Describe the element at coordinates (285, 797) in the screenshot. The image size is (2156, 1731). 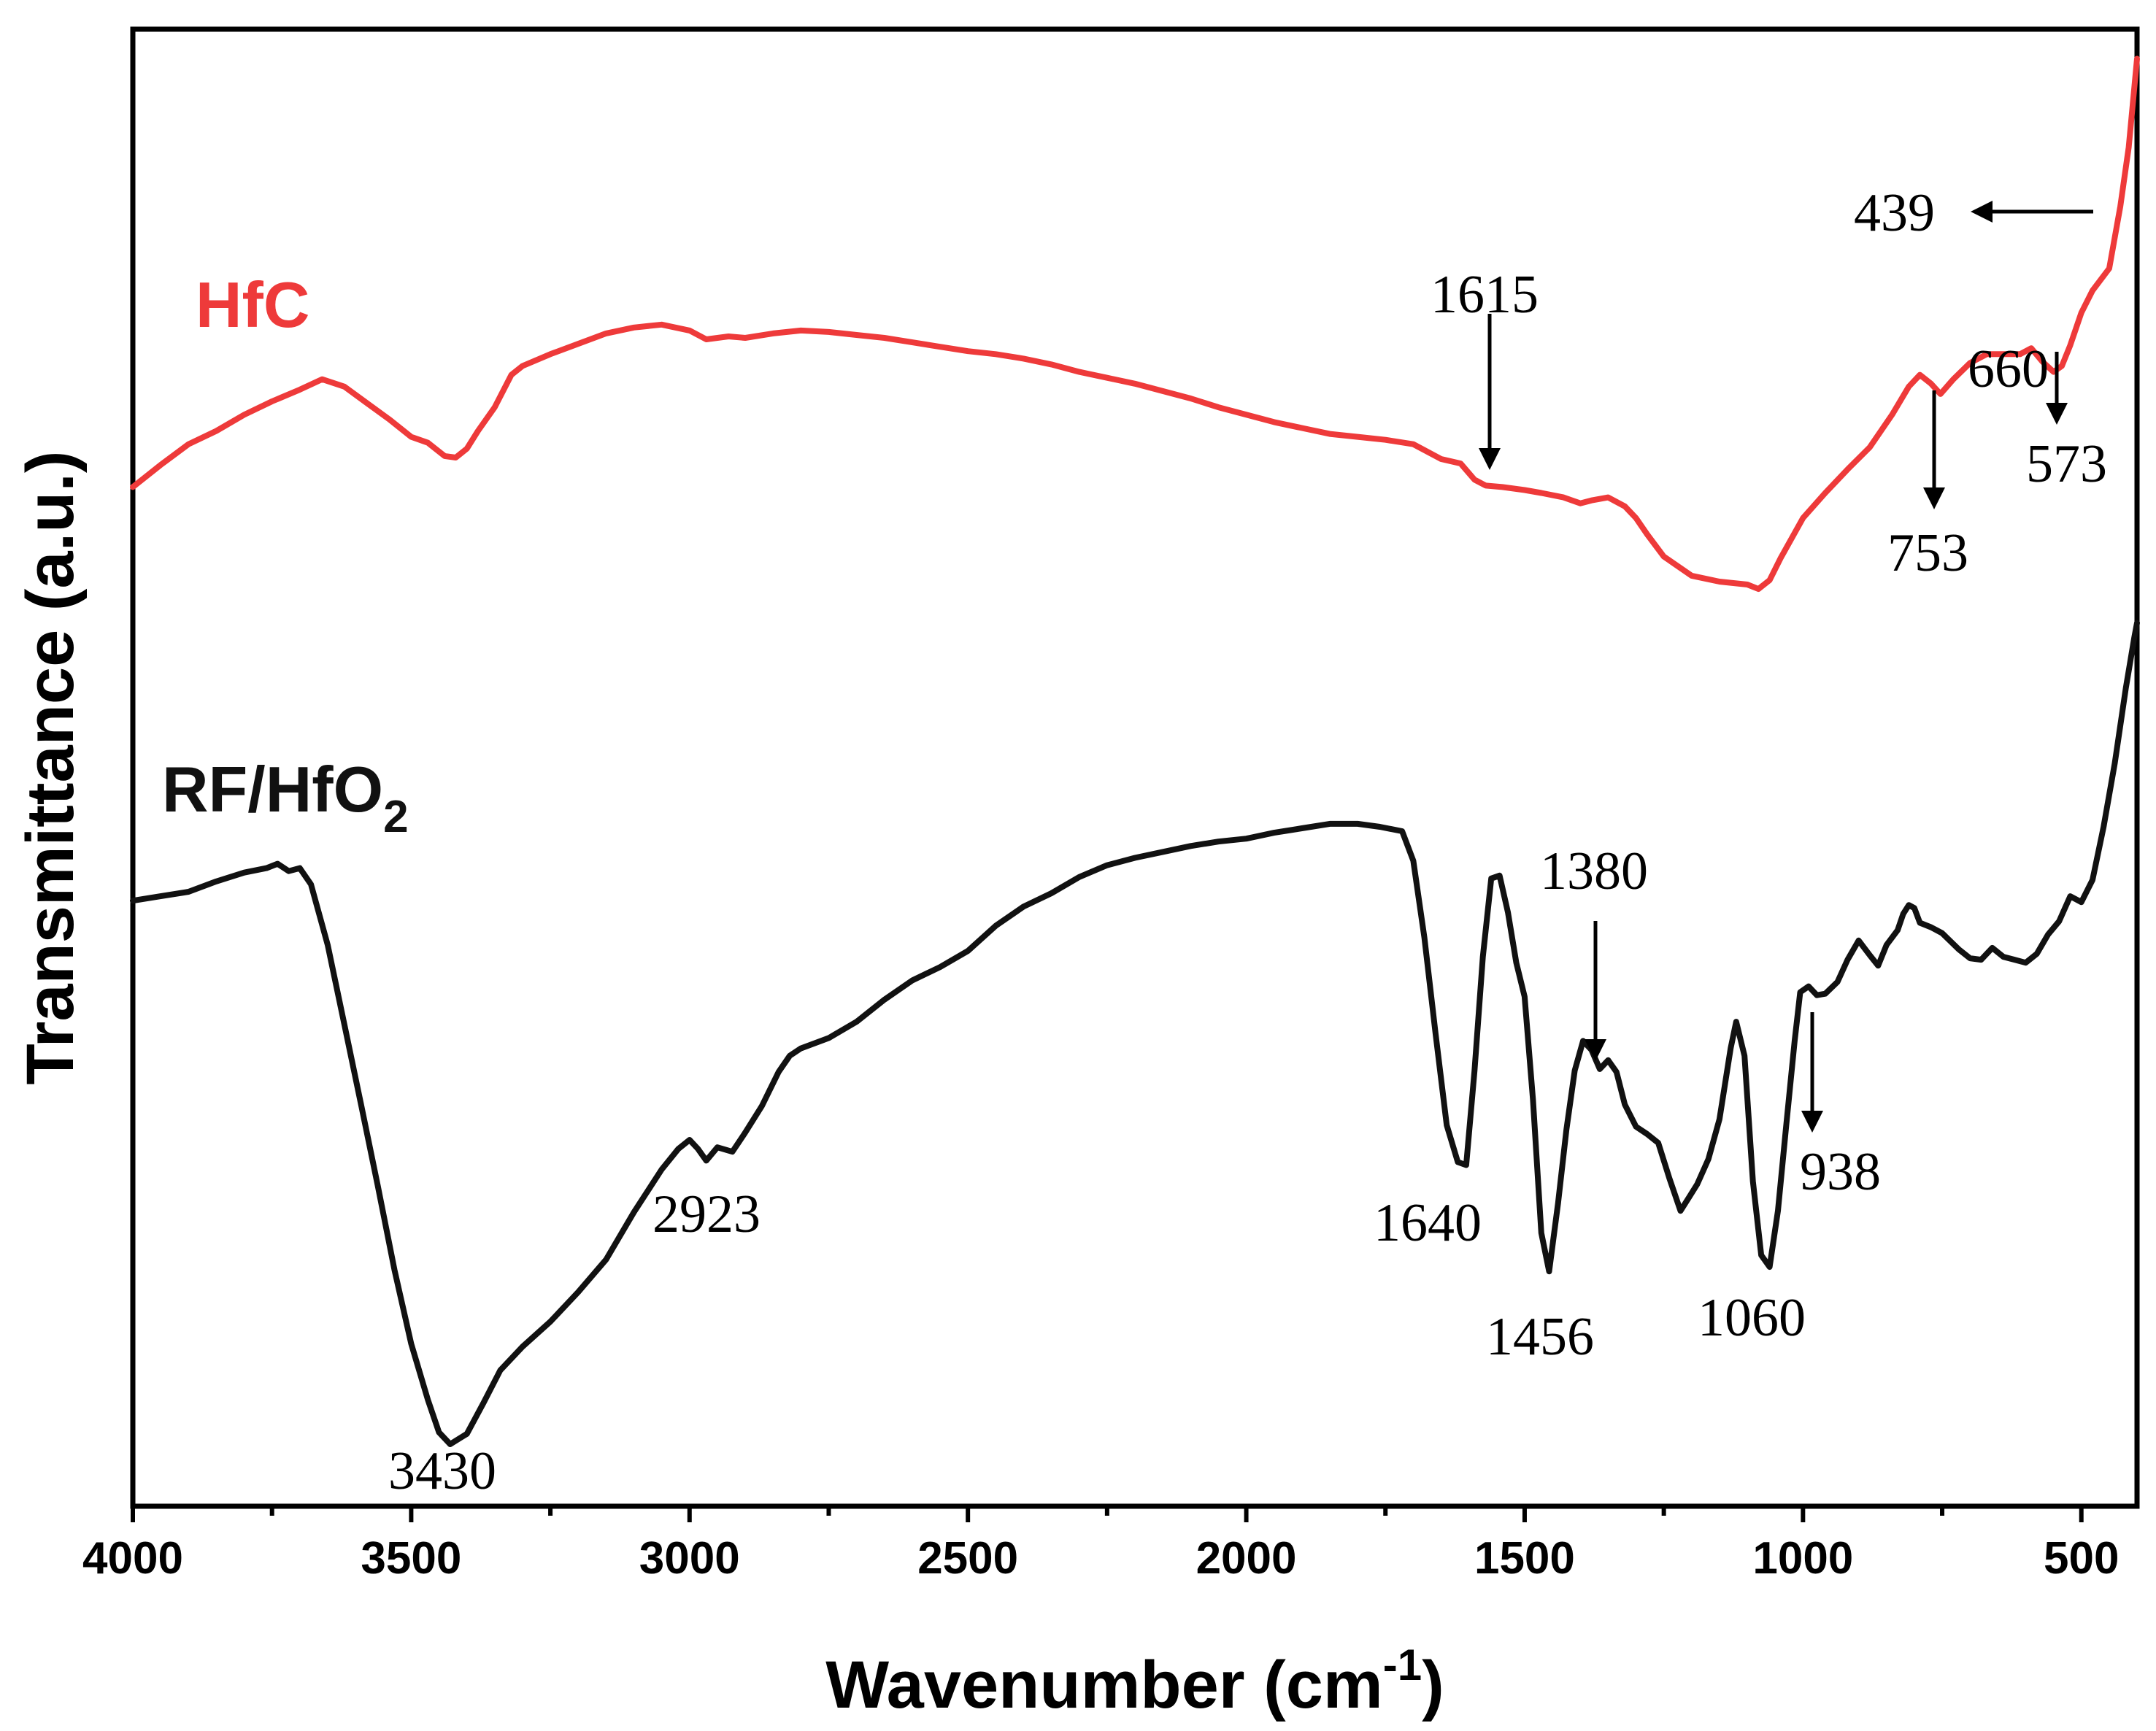
I see `series-label-rf-hfo2: RF/HfO2` at that location.